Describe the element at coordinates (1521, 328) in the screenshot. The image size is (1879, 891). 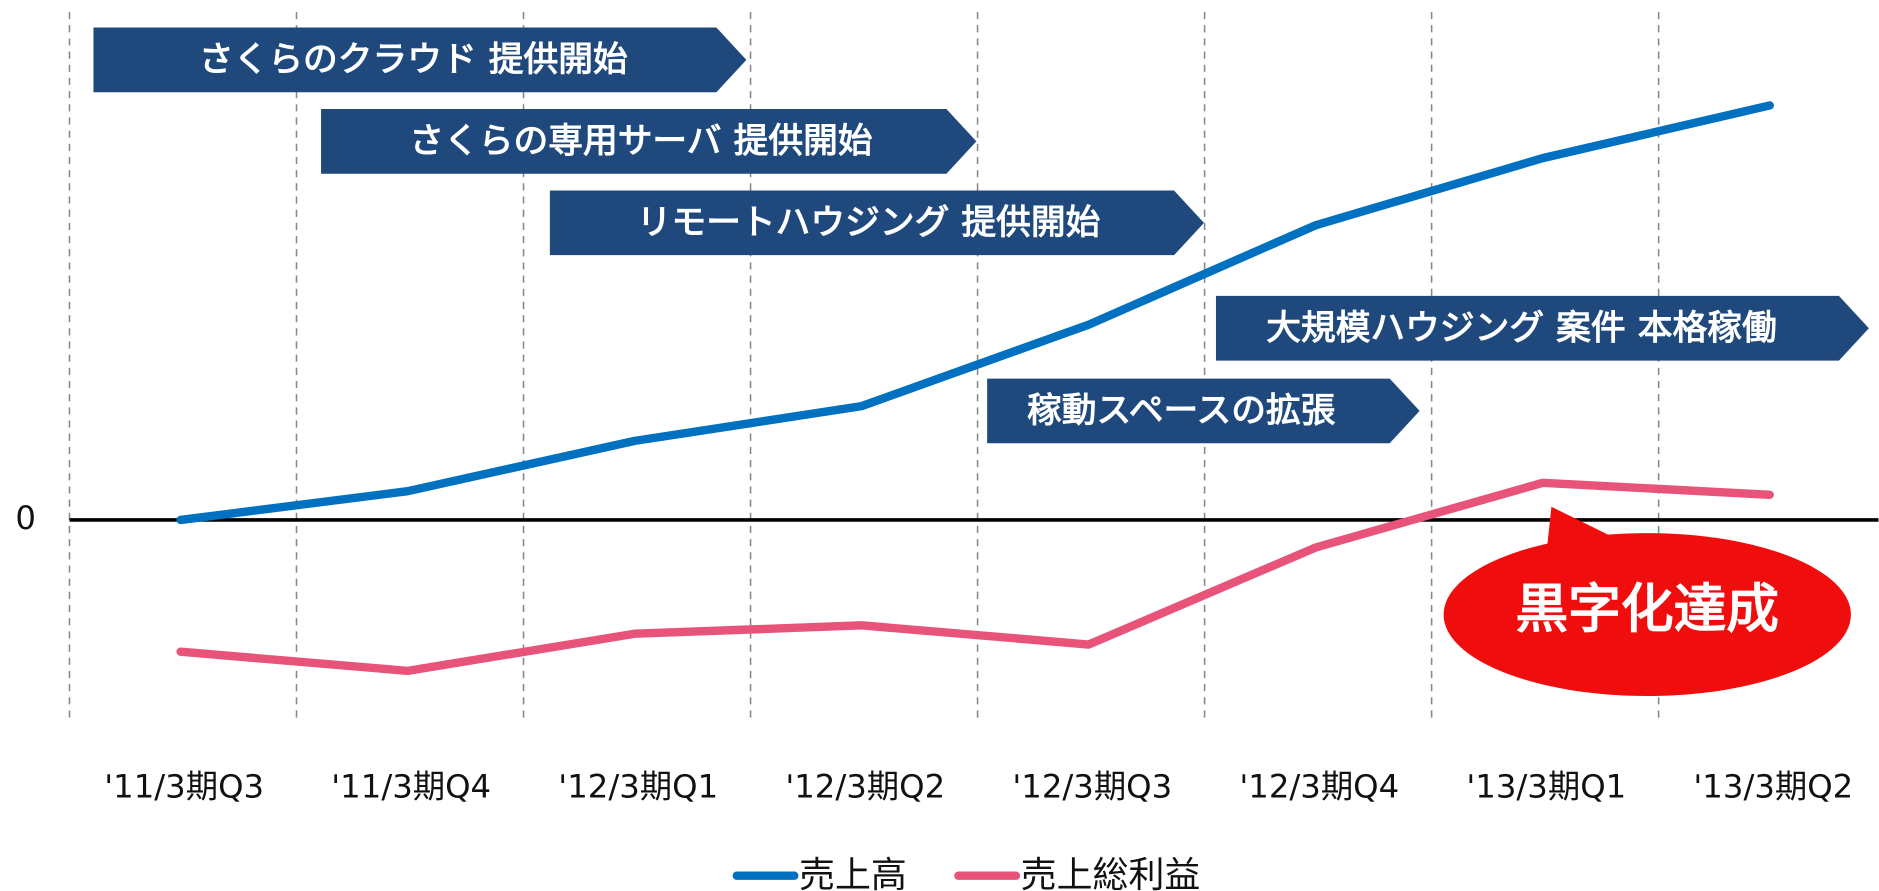
I see `banner-text: 大規模ハウジング 案件 本格稼働` at that location.